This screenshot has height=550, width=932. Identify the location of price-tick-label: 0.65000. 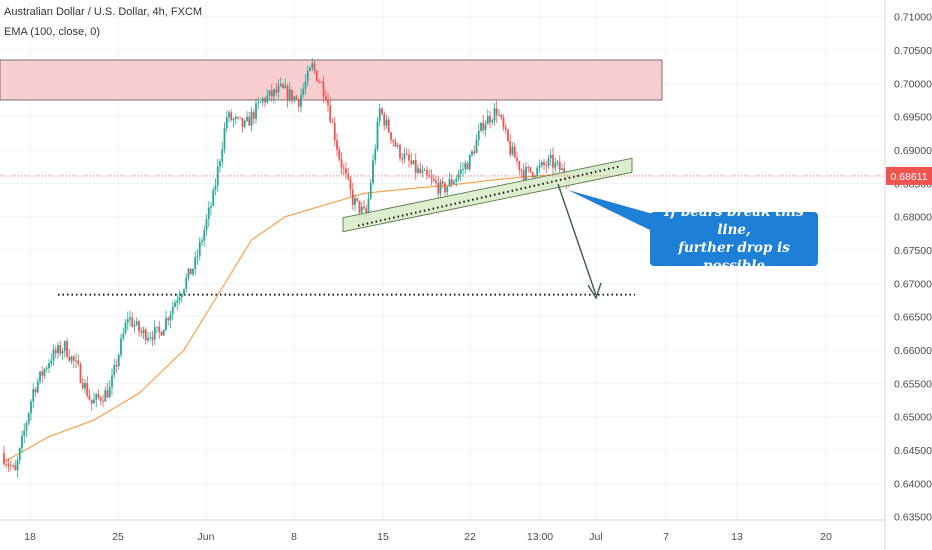
(913, 418).